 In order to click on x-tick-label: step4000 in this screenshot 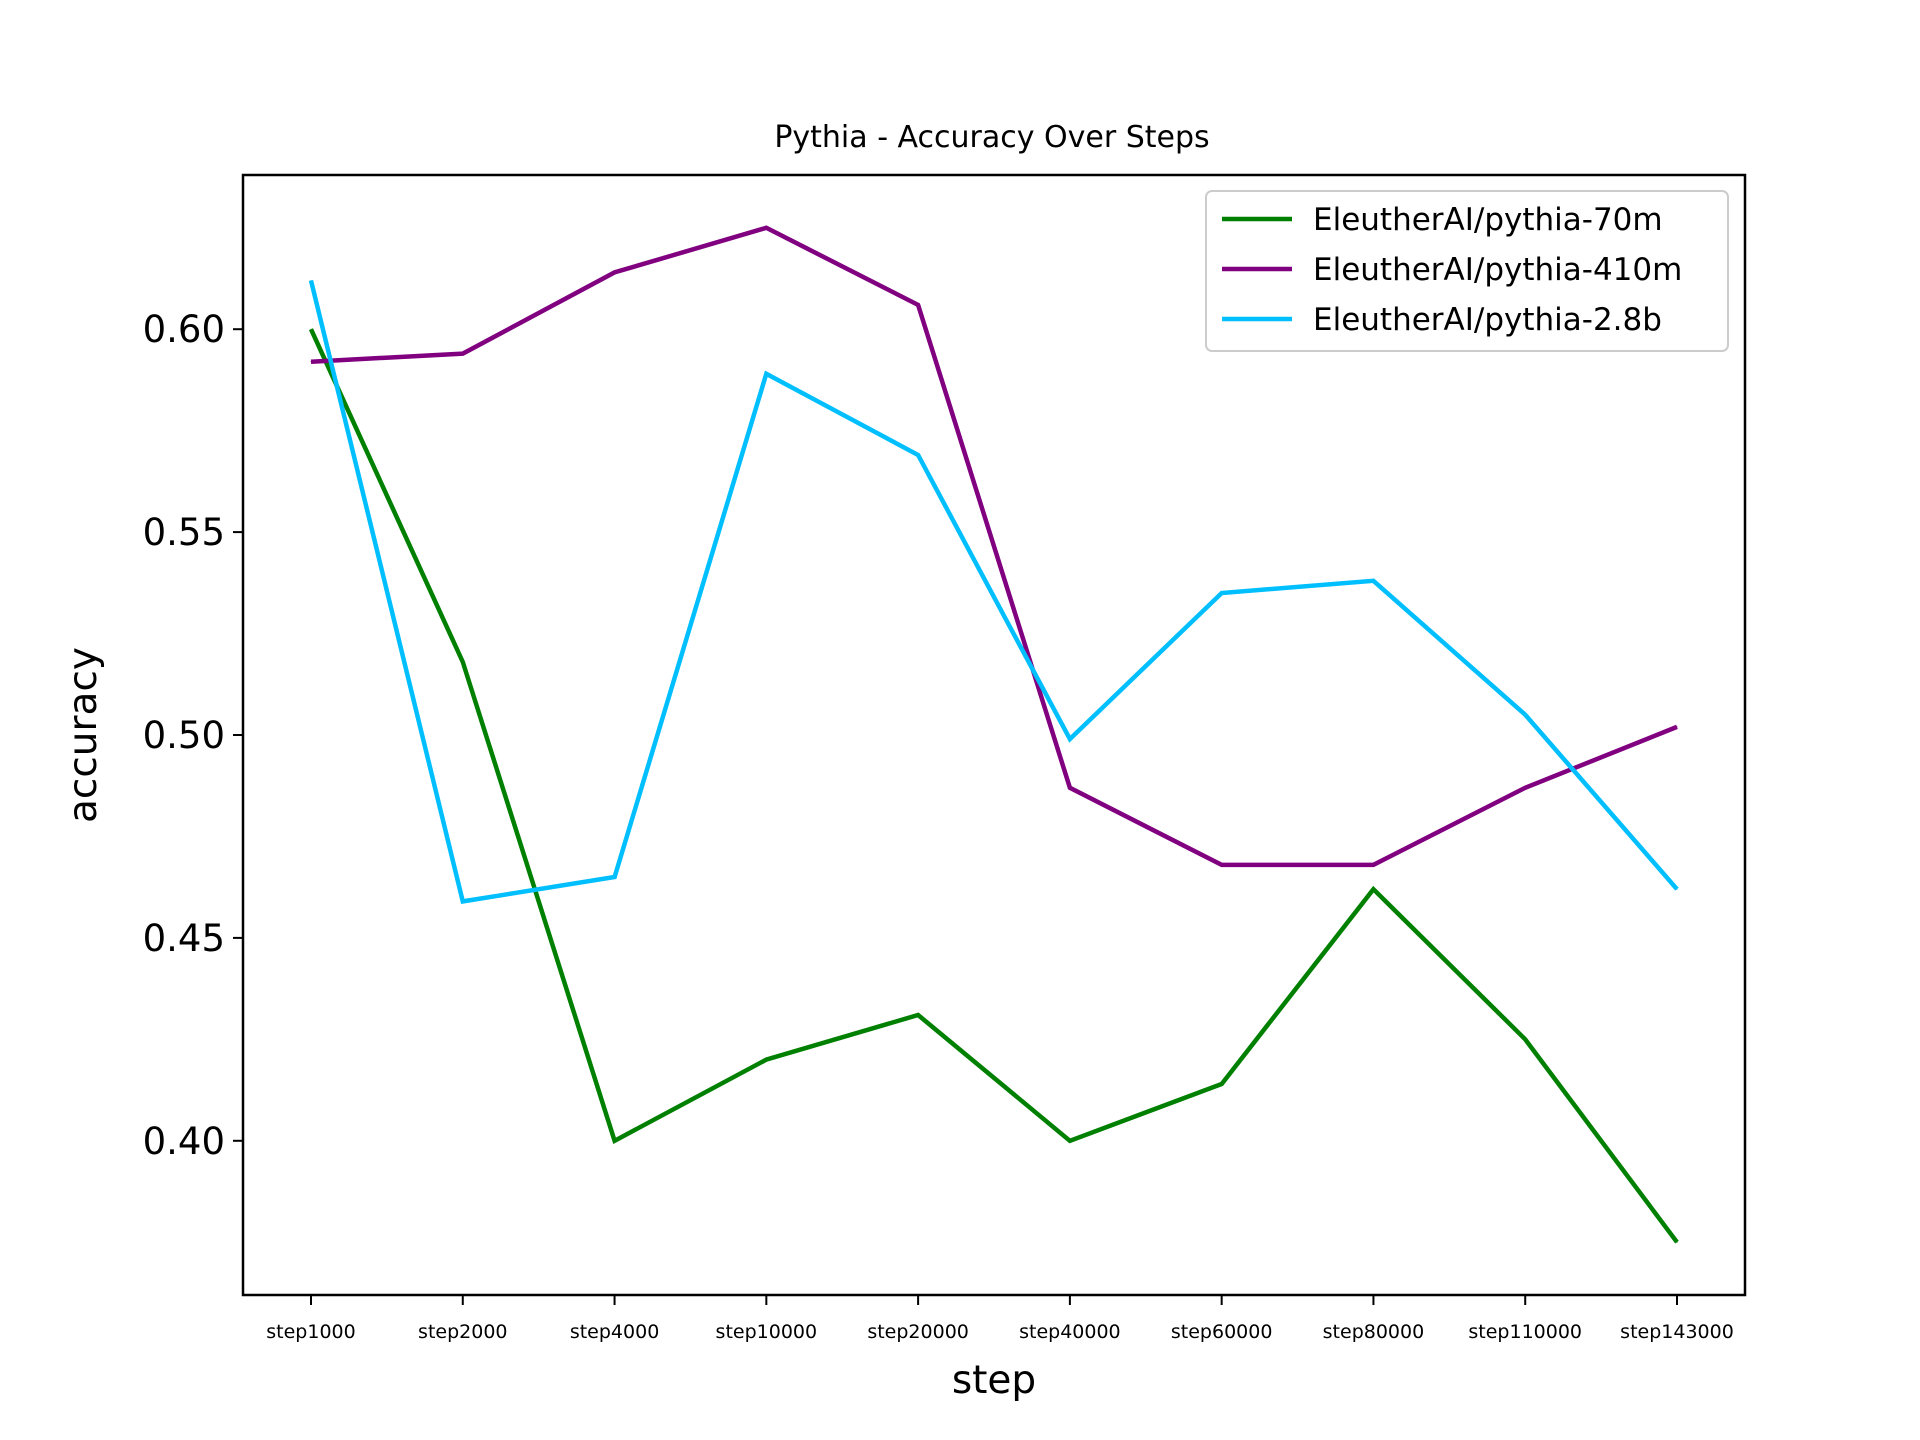, I will do `click(614, 1332)`.